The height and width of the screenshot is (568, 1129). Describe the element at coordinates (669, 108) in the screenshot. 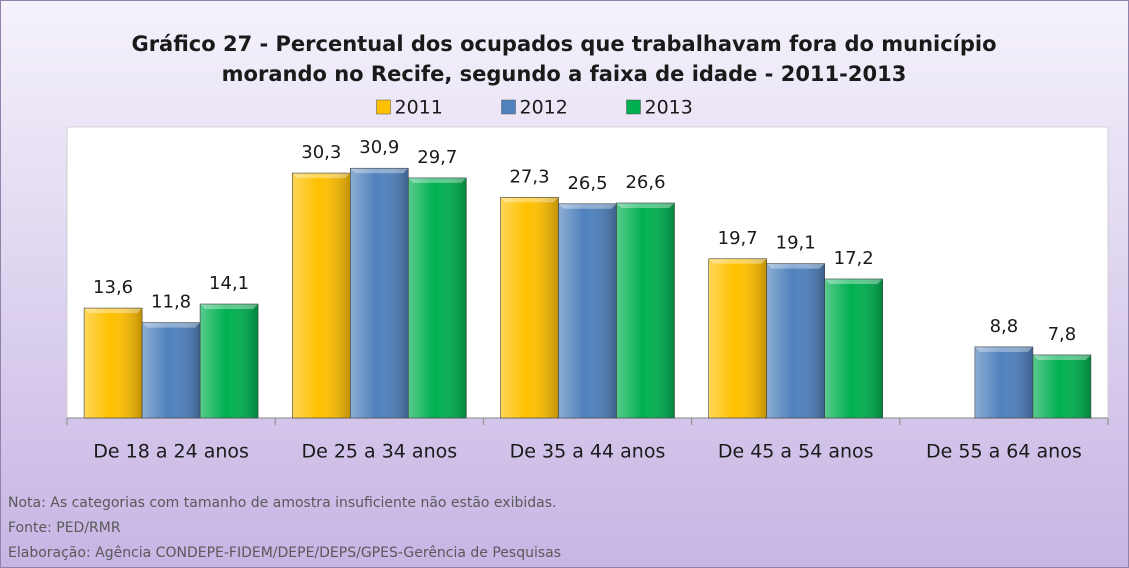

I see `legend-label: 2013` at that location.